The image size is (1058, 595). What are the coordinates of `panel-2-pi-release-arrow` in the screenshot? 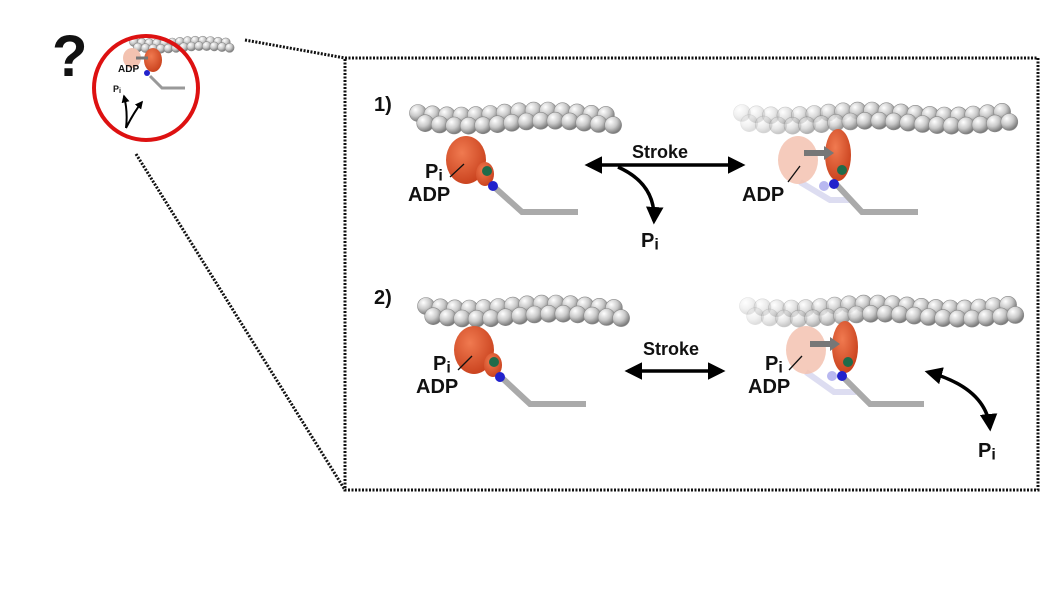 It's located at (961, 399).